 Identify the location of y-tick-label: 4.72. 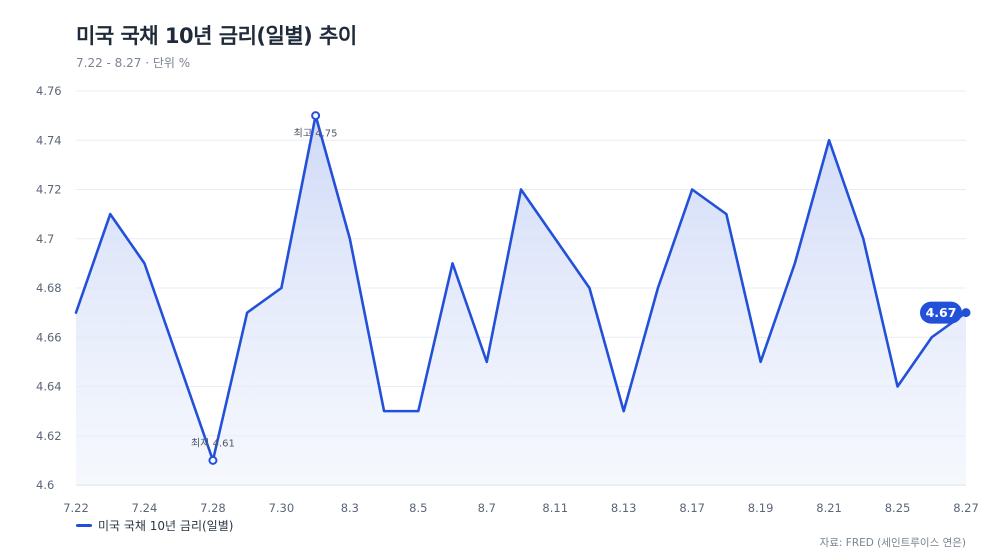
(49, 190).